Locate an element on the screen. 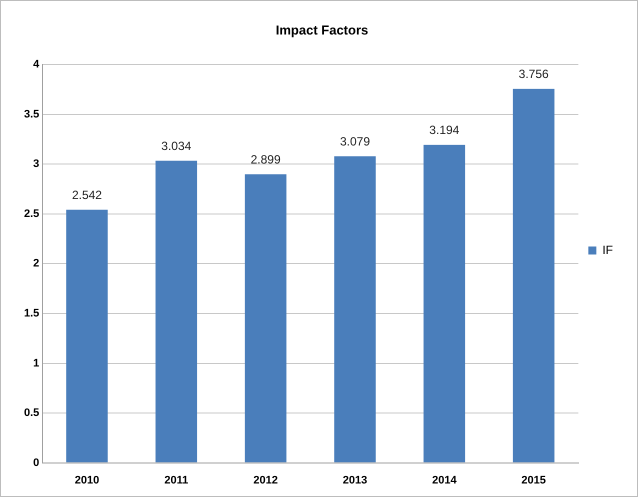  y-tick-label: 0.5 is located at coordinates (32, 413).